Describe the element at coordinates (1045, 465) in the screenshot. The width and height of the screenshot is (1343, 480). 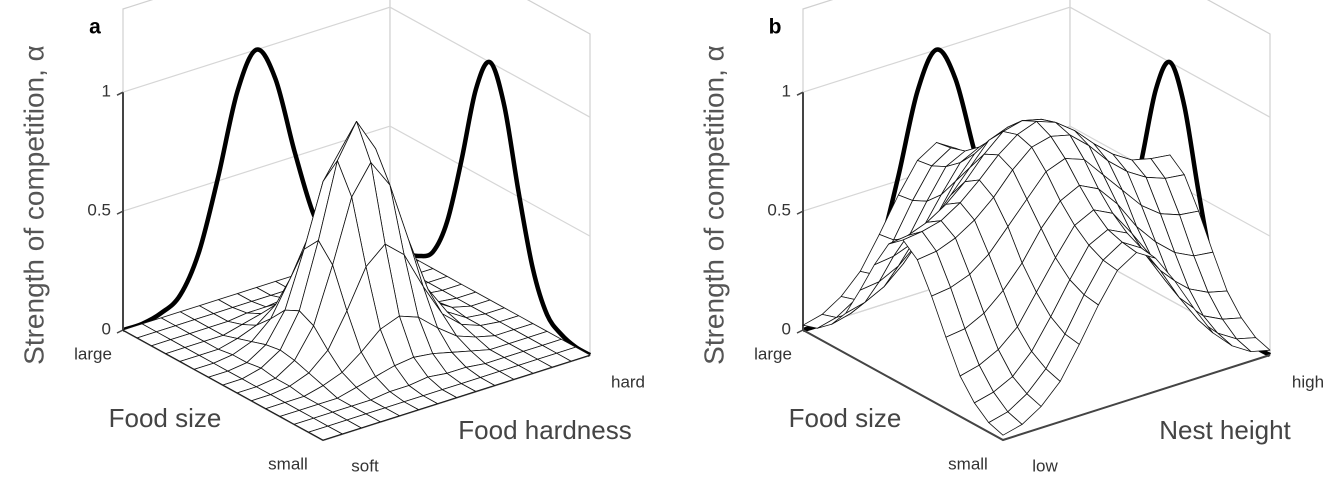
I see `y-end-label: low` at that location.